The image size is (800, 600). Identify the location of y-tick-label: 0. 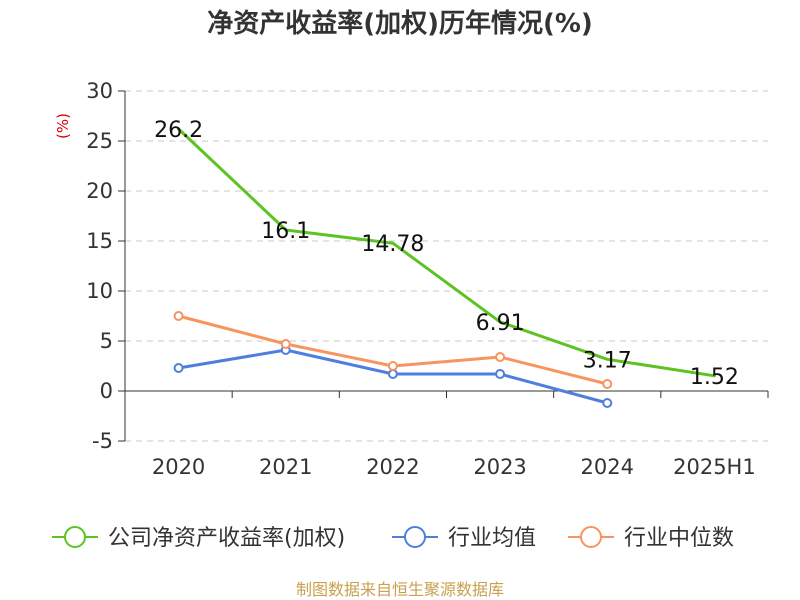
(106, 391).